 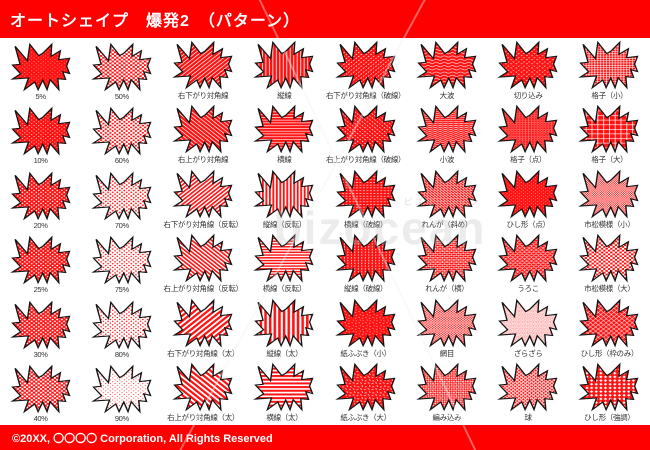 What do you see at coordinates (366, 288) in the screenshot?
I see `pattern-label: 縦線（破線）` at bounding box center [366, 288].